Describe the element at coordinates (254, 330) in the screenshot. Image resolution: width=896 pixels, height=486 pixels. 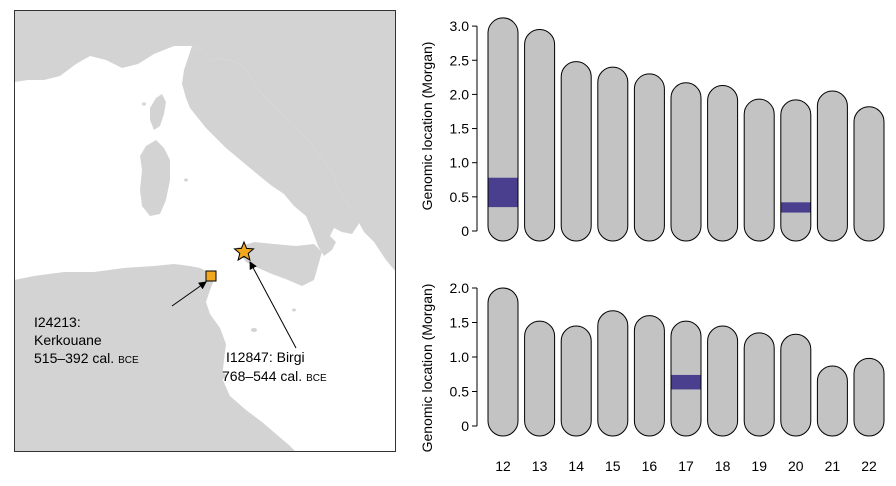
I see `island-pantelleria` at that location.